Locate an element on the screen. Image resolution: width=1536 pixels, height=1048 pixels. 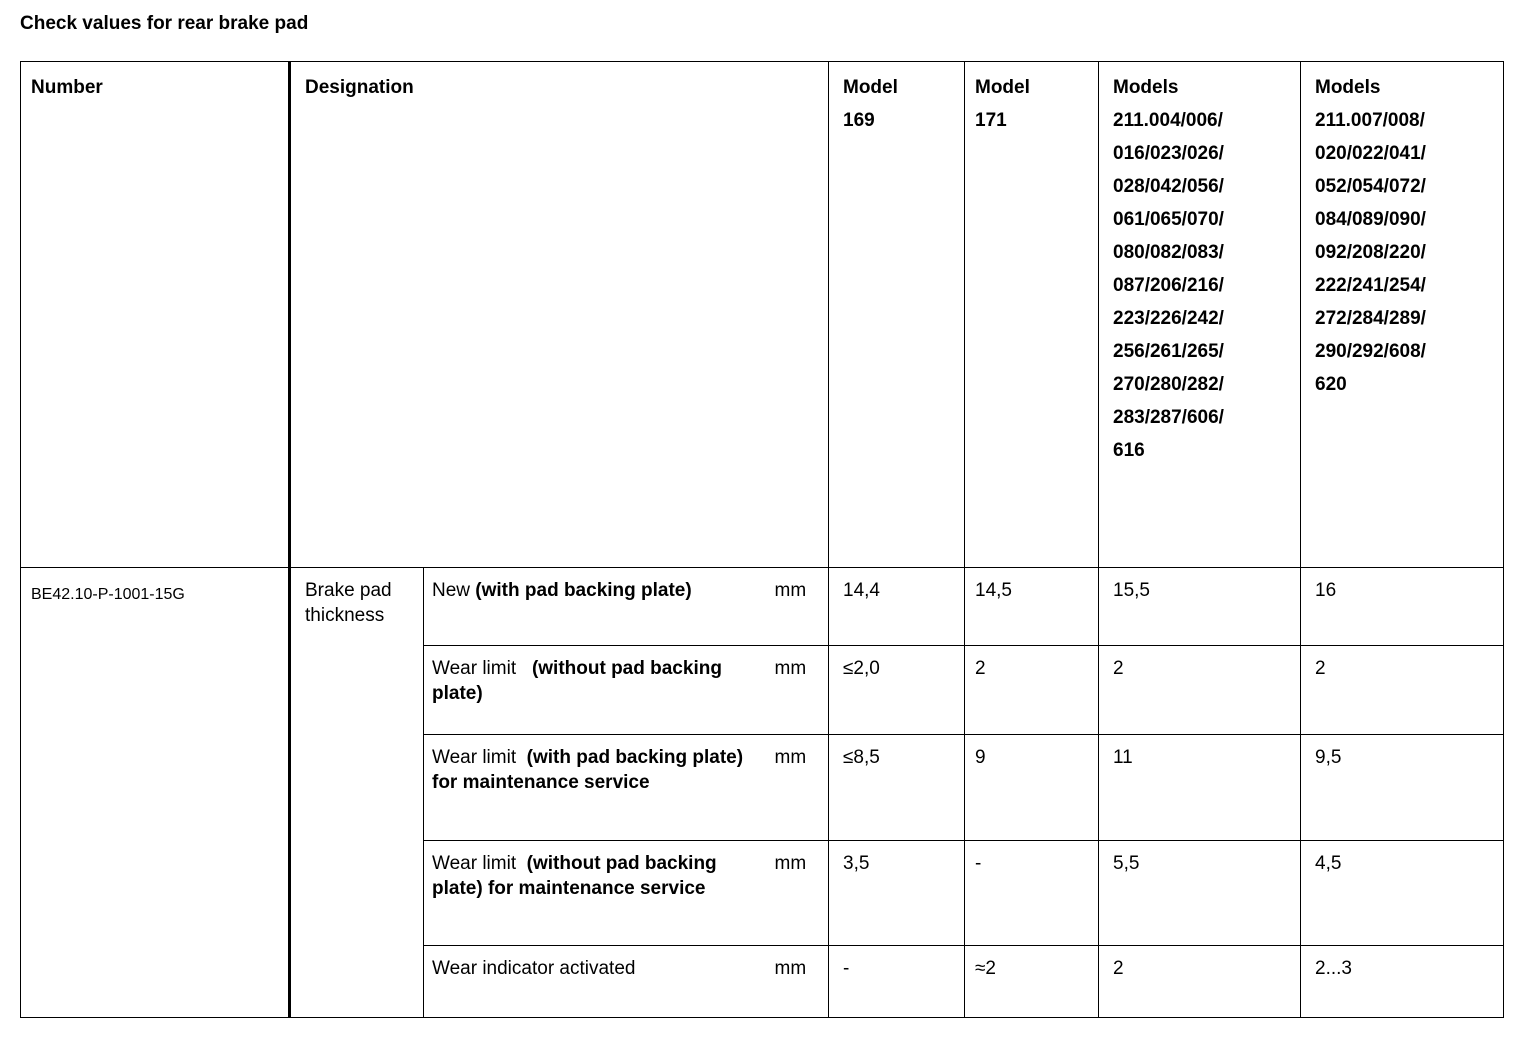
header-line: 222/241/254/ is located at coordinates (1370, 285).